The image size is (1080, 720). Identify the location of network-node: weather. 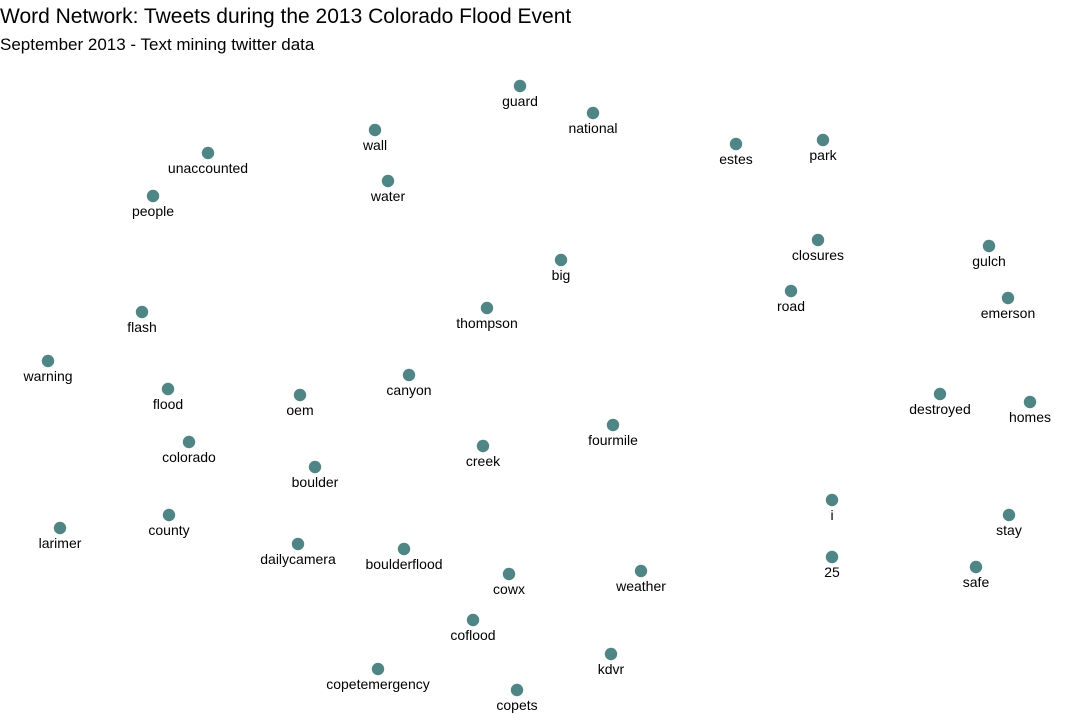
(640, 579).